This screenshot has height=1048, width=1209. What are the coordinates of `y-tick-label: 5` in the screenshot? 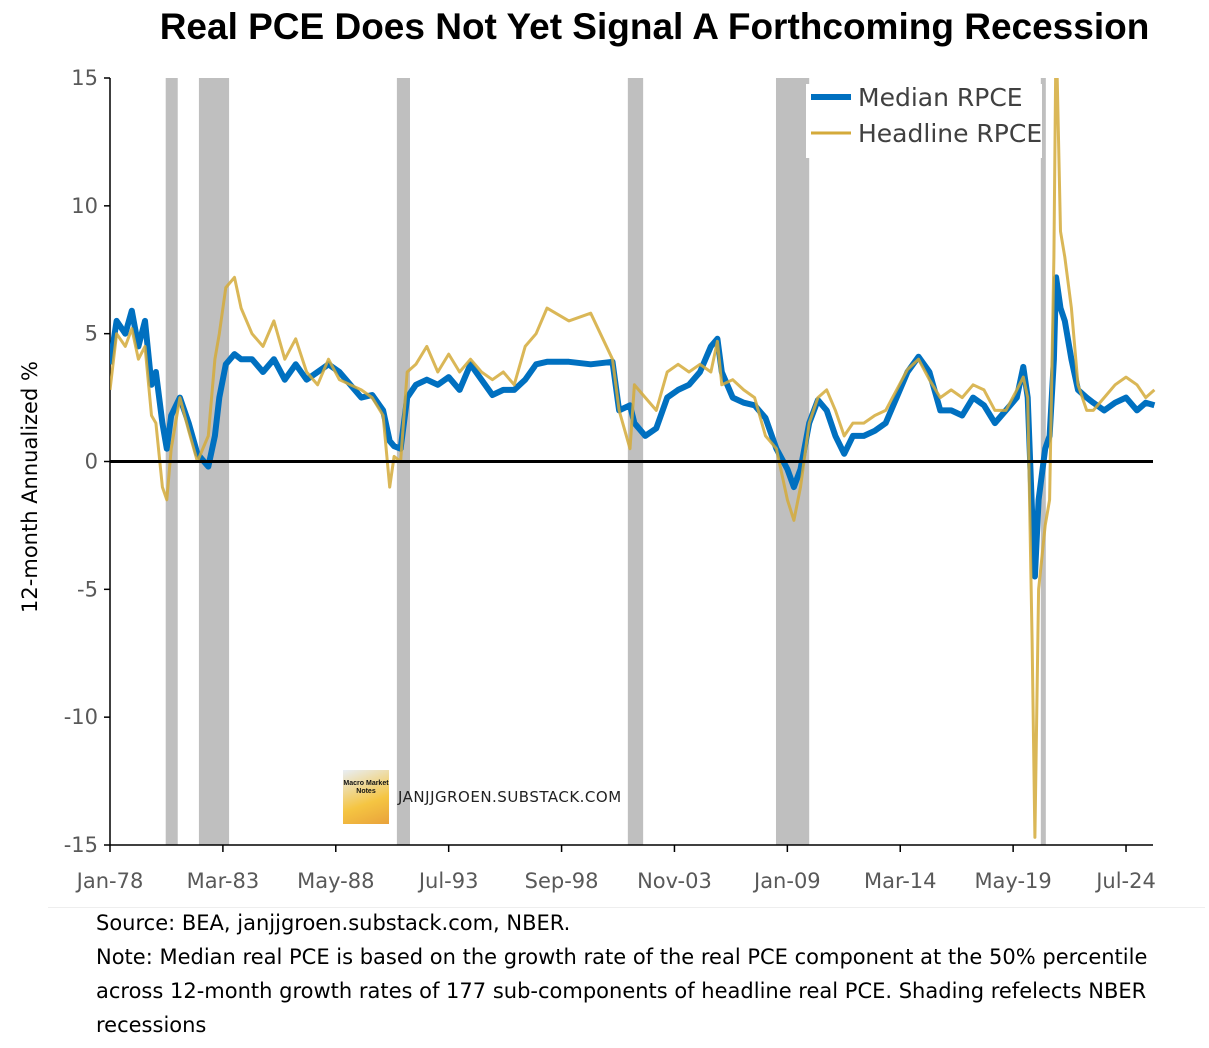 It's located at (91, 334).